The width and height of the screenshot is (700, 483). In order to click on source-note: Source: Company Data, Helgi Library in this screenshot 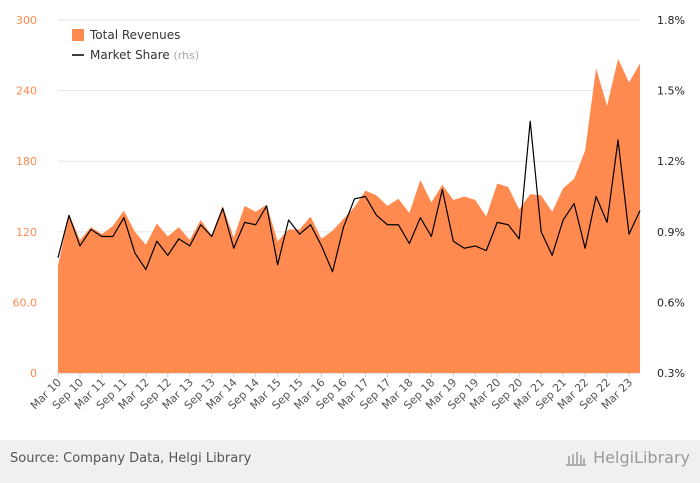, I will do `click(131, 458)`.